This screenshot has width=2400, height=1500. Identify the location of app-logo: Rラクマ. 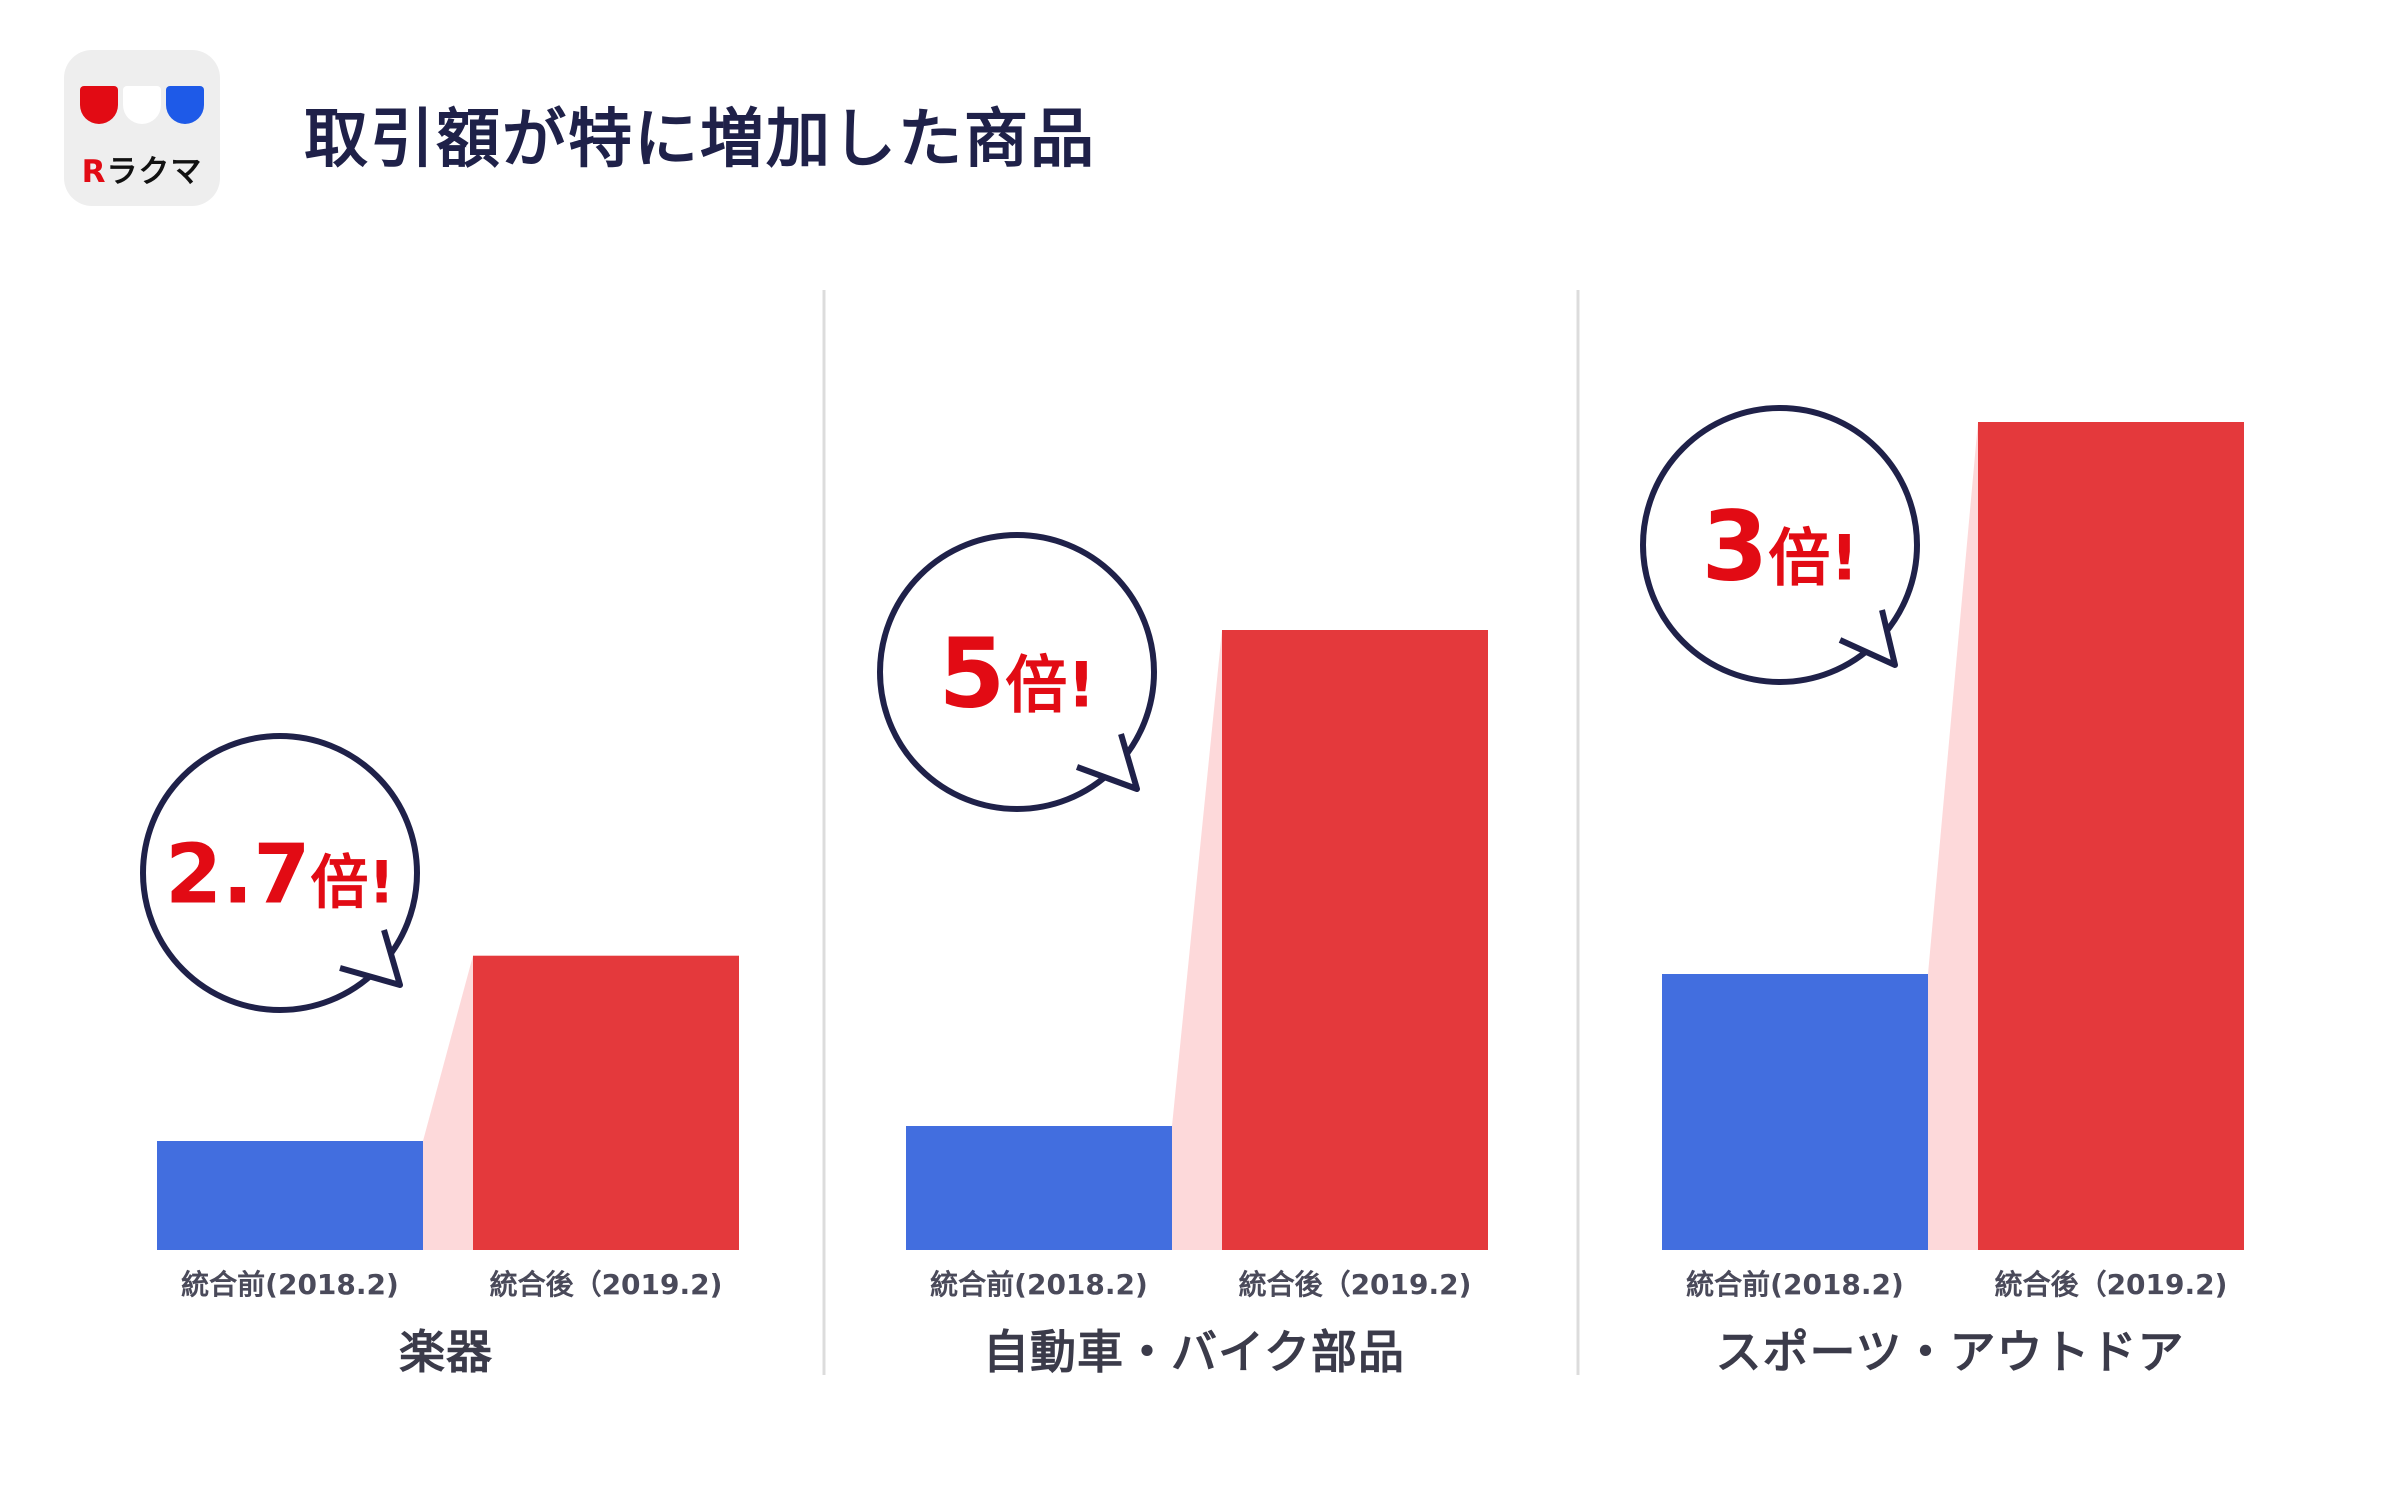
(142, 128).